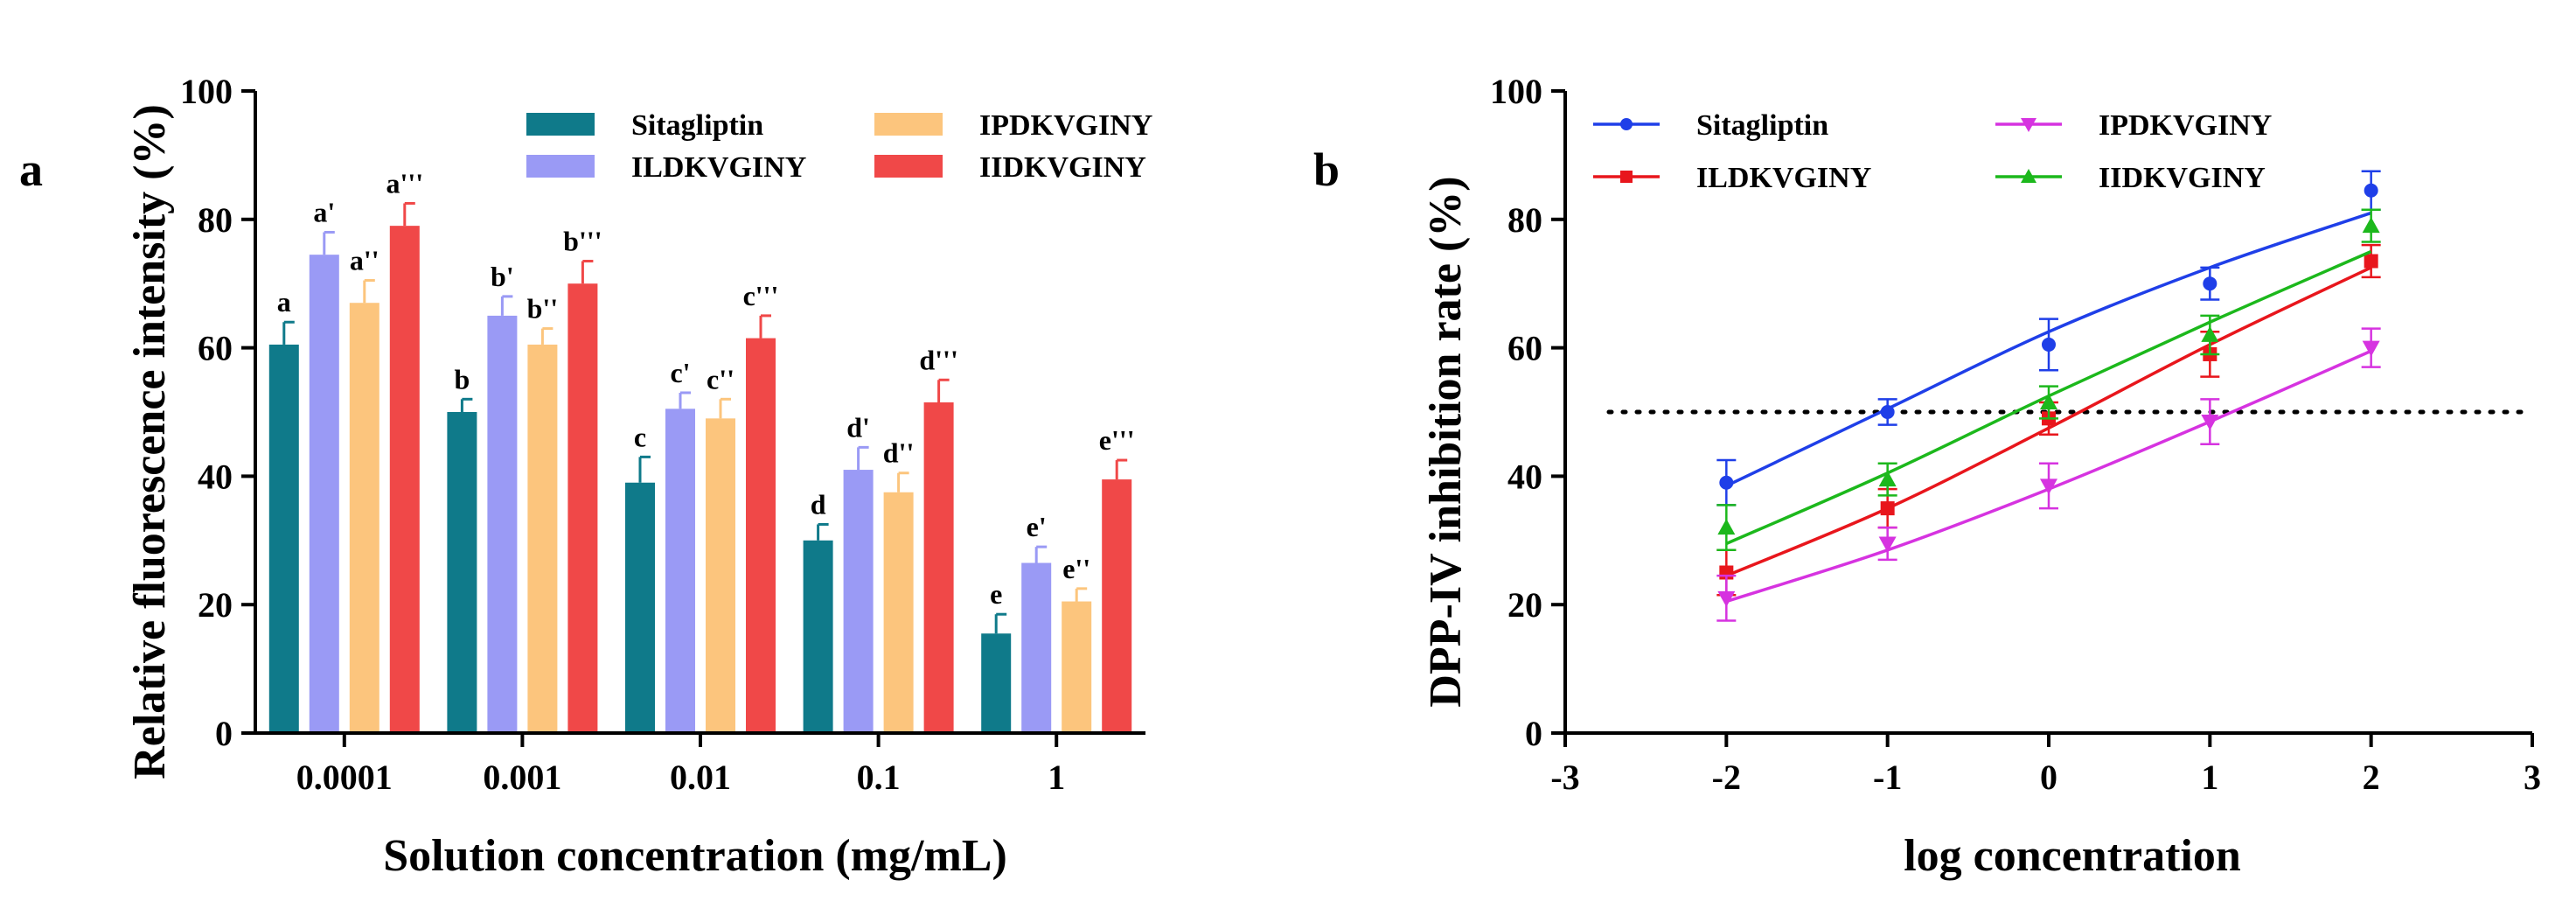 The height and width of the screenshot is (901, 2576). What do you see at coordinates (721, 379) in the screenshot?
I see `bar-significance-label: c''` at bounding box center [721, 379].